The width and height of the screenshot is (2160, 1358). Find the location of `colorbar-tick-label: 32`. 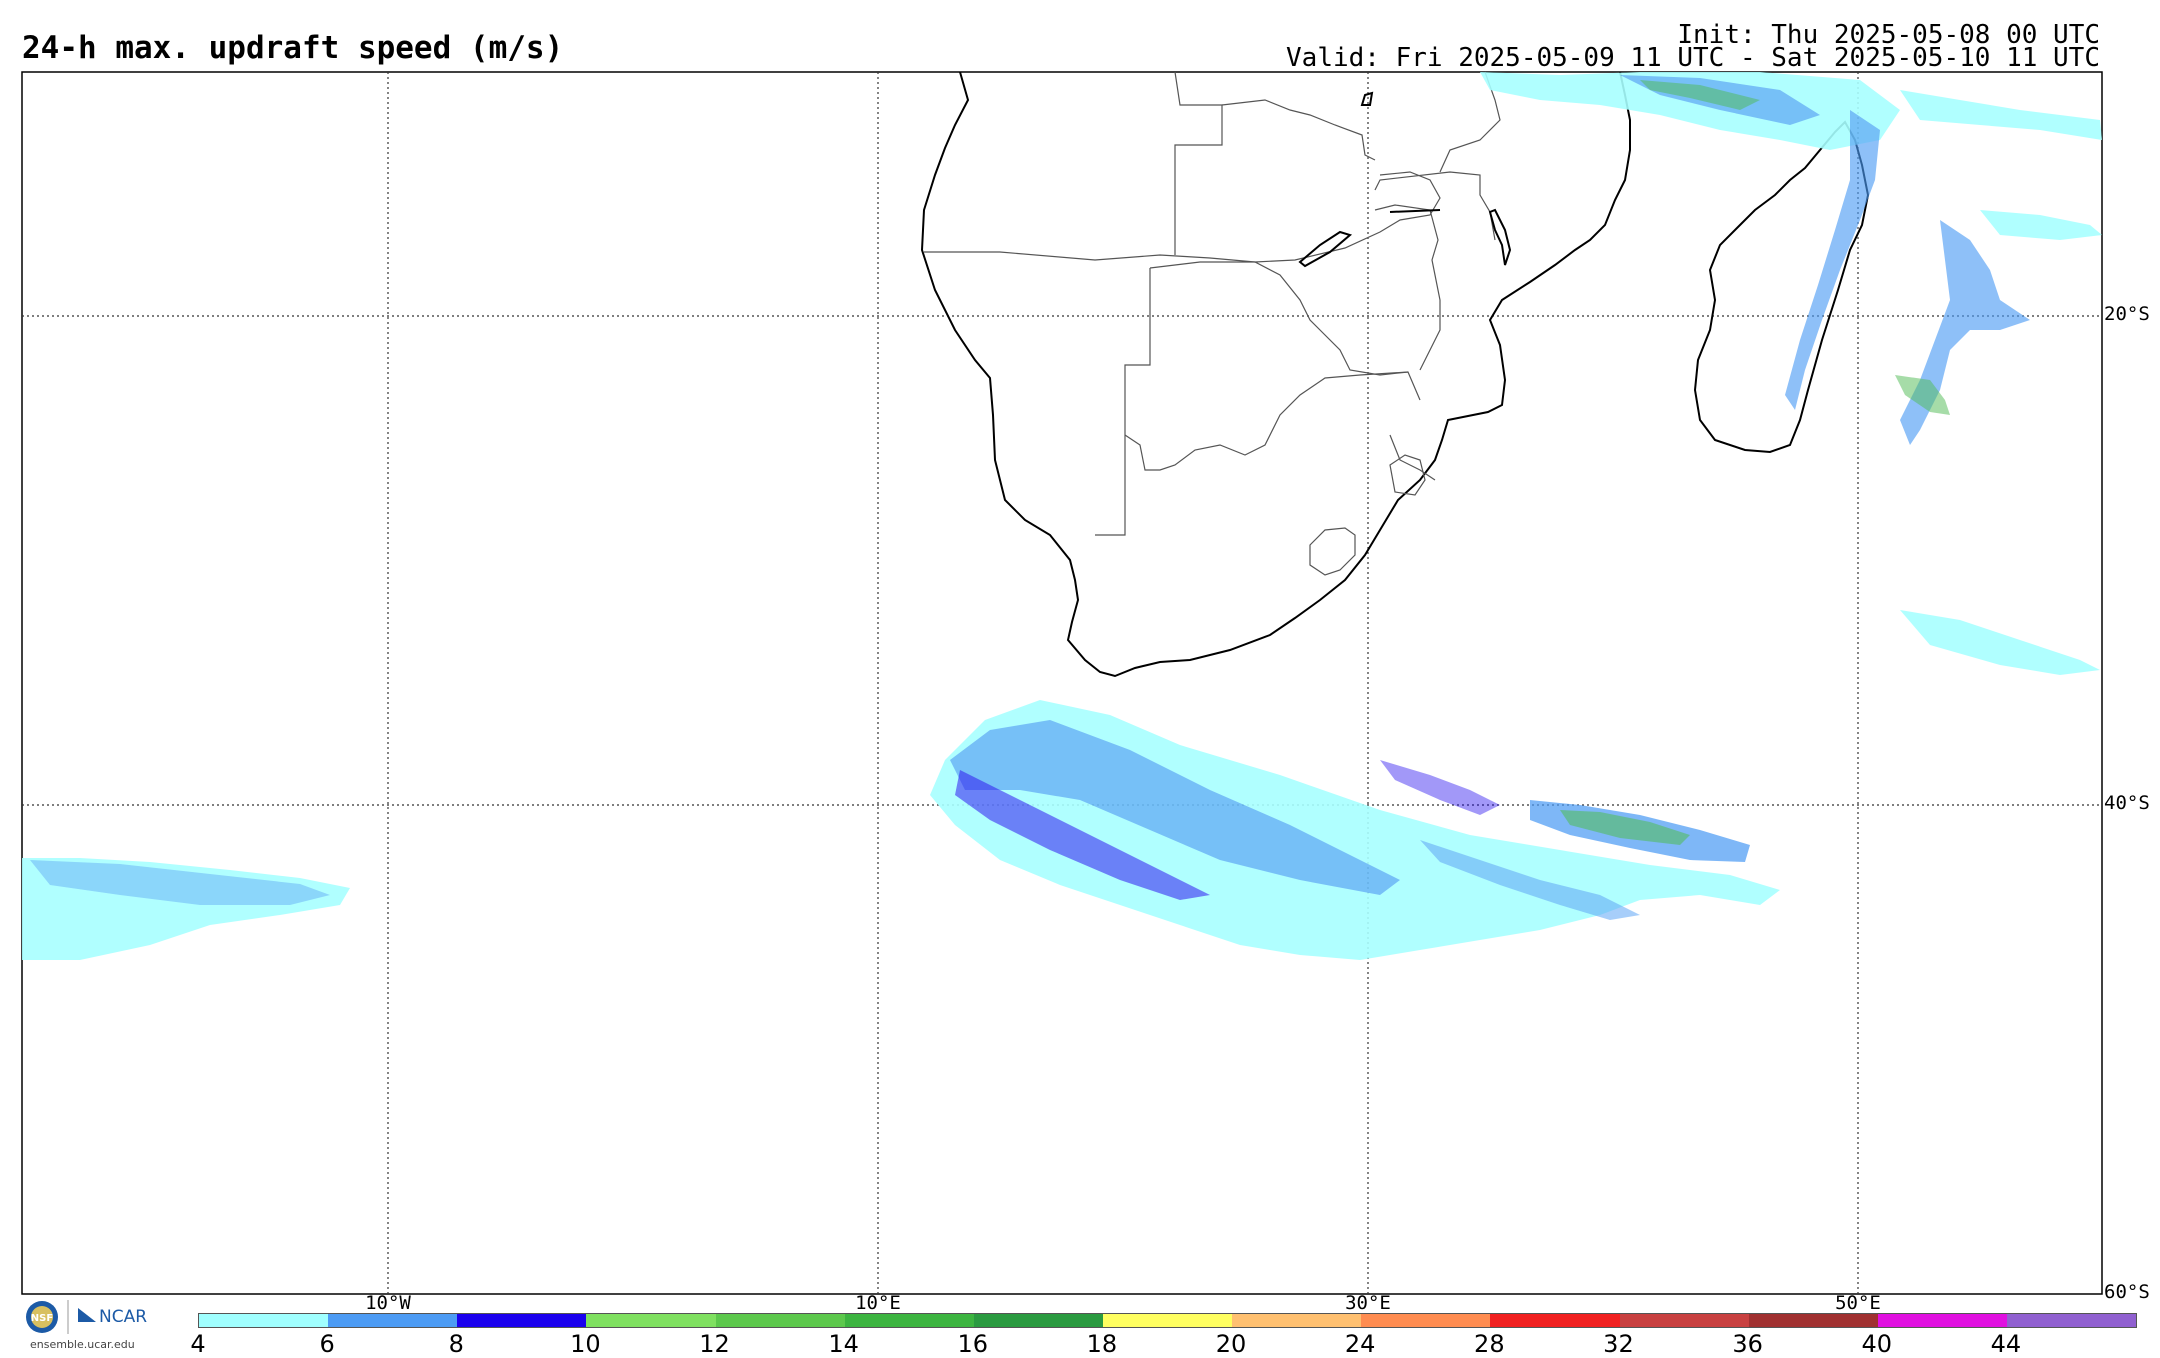

colorbar-tick-label: 32 is located at coordinates (1618, 1344).